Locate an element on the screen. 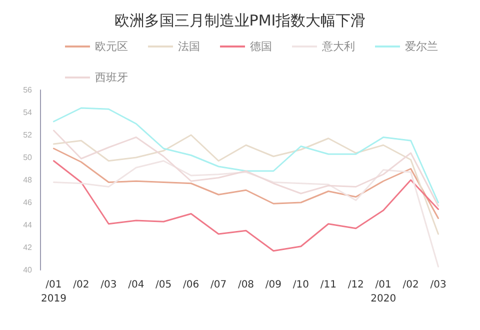 The height and width of the screenshot is (330, 480). y-tick-label: 50 is located at coordinates (28, 157).